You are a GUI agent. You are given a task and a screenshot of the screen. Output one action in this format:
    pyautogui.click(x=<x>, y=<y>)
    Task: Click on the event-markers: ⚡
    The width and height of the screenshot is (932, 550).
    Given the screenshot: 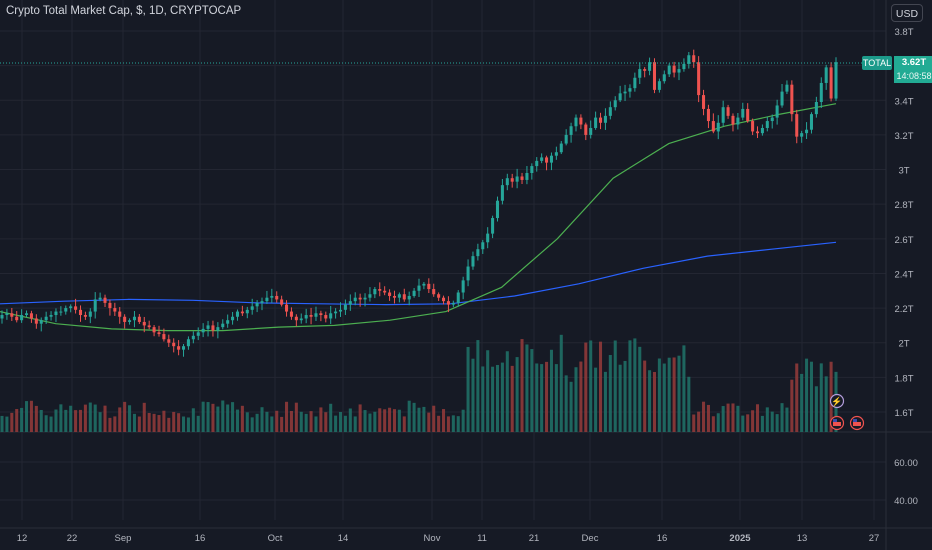 What is the action you would take?
    pyautogui.click(x=847, y=412)
    